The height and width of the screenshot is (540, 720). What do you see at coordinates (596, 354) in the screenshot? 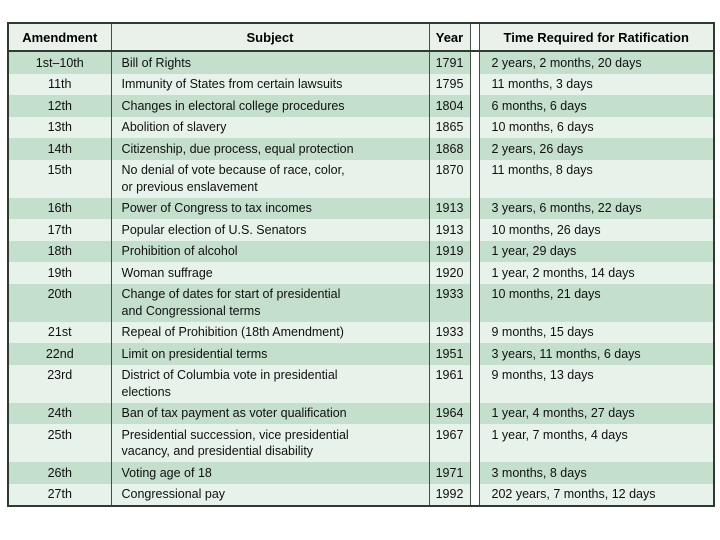
I see `time-cell: 3 years, 11 months, 6 days` at bounding box center [596, 354].